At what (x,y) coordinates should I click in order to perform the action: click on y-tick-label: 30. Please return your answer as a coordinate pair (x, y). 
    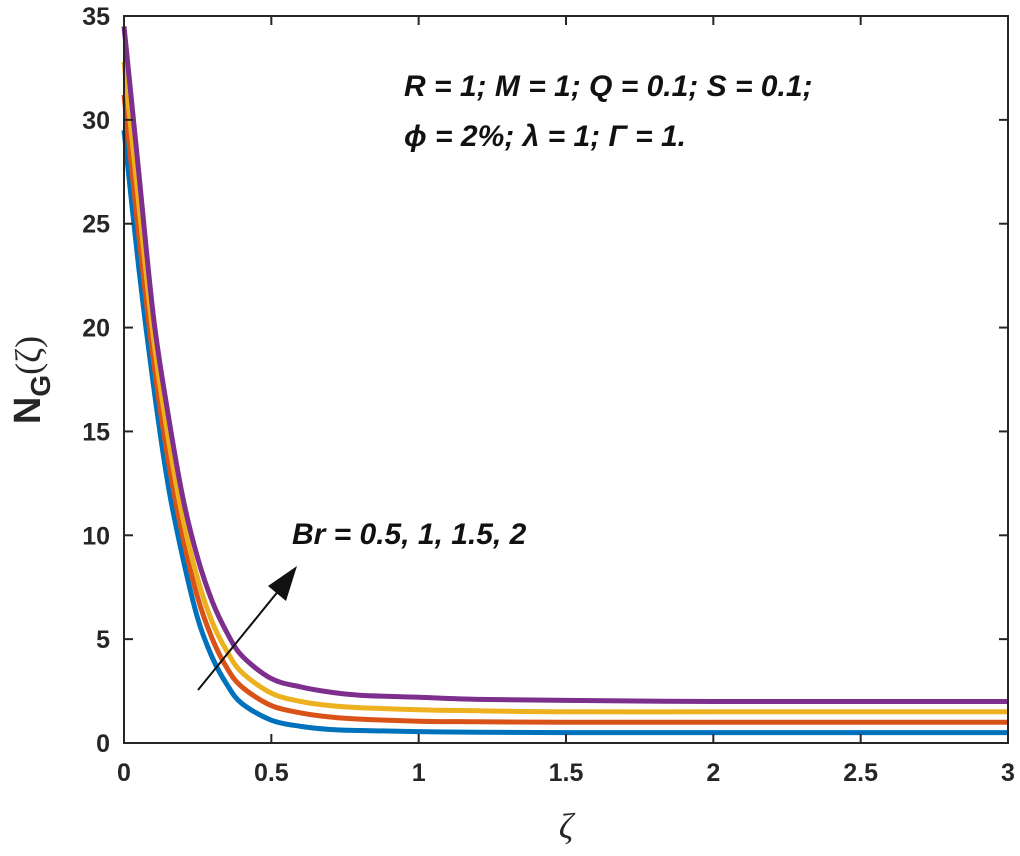
    Looking at the image, I should click on (96, 121).